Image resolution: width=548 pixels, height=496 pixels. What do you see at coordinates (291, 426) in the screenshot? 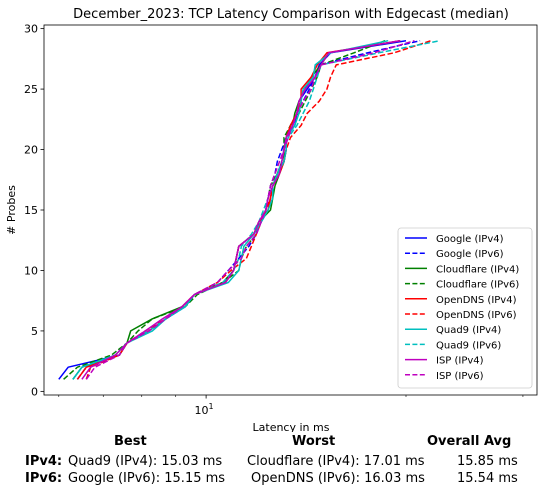
I see `x-axis-label: Latency in ms` at bounding box center [291, 426].